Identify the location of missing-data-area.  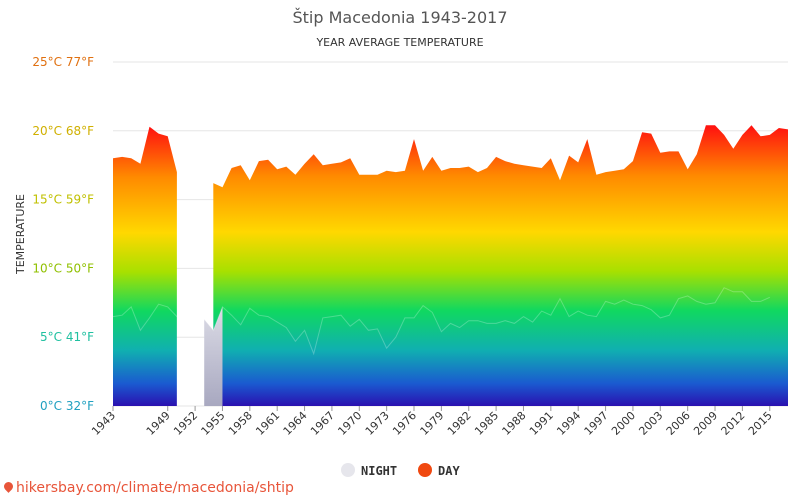
(213, 356).